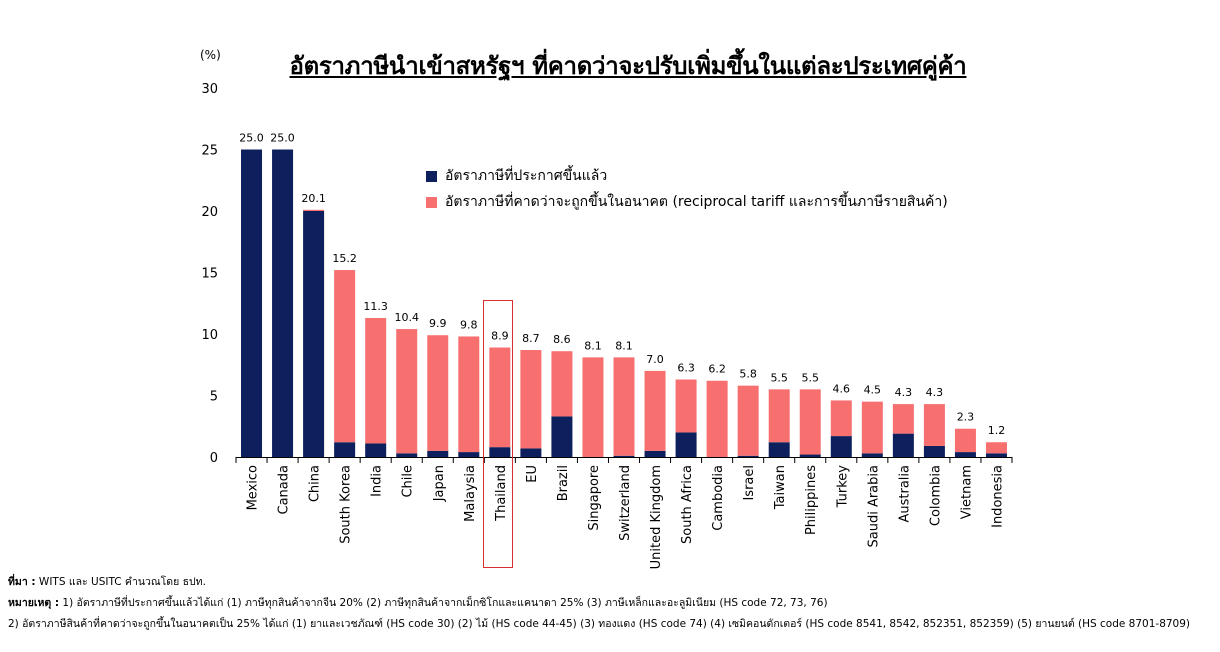 The width and height of the screenshot is (1220, 652). What do you see at coordinates (811, 500) in the screenshot?
I see `x-category-label: Philippines` at bounding box center [811, 500].